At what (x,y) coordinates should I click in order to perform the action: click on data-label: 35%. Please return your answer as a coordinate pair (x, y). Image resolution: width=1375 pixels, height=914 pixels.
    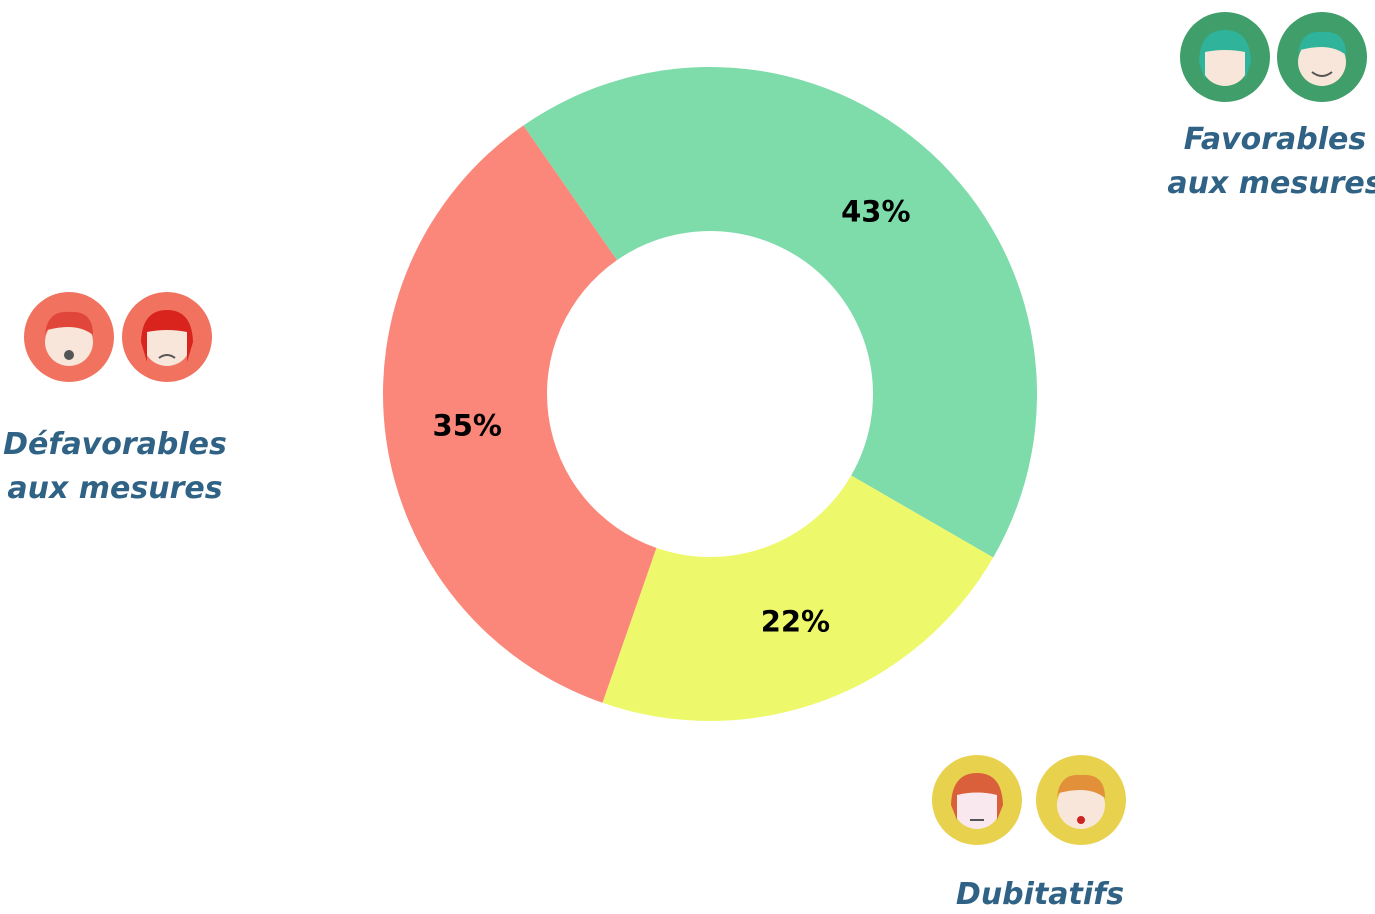
    Looking at the image, I should click on (467, 425).